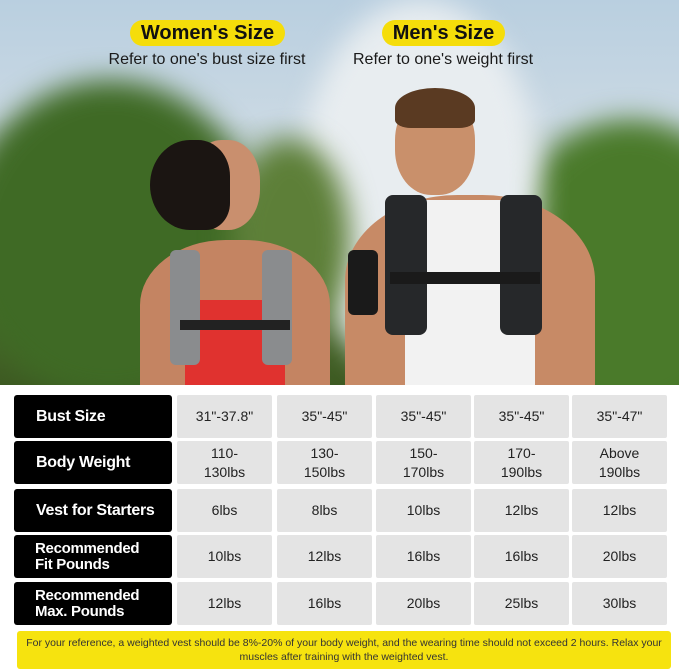 The image size is (679, 672). Describe the element at coordinates (93, 510) in the screenshot. I see `row-label: Vest for Starters` at that location.